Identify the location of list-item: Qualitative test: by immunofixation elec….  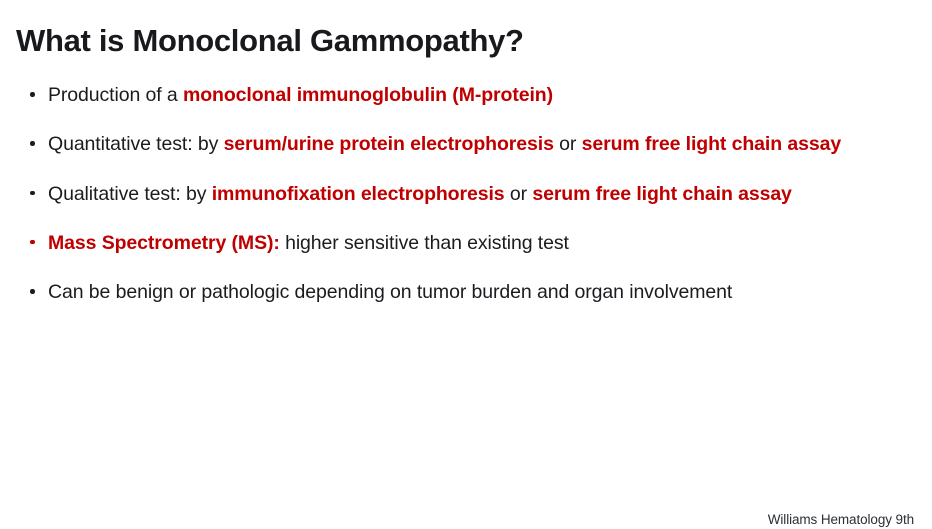
(466, 194).